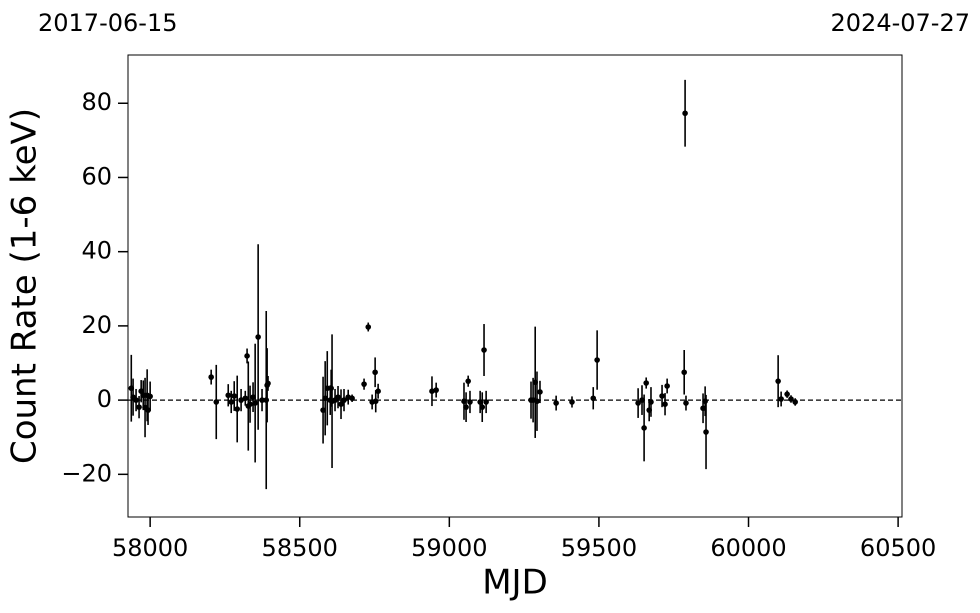 The image size is (980, 613). What do you see at coordinates (96, 251) in the screenshot?
I see `y-tick-label: 40` at bounding box center [96, 251].